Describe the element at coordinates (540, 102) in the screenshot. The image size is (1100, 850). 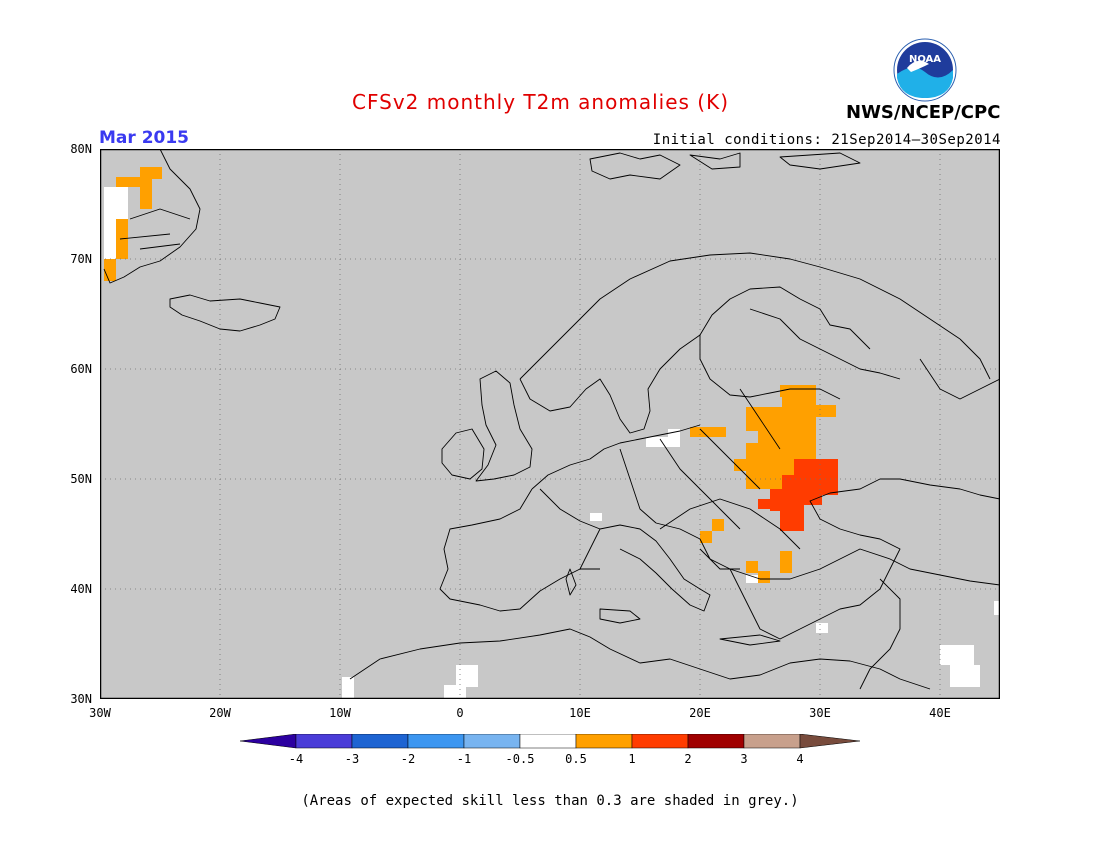
I see `map-title: CFSv2 monthly T2m anomalies (K)` at that location.